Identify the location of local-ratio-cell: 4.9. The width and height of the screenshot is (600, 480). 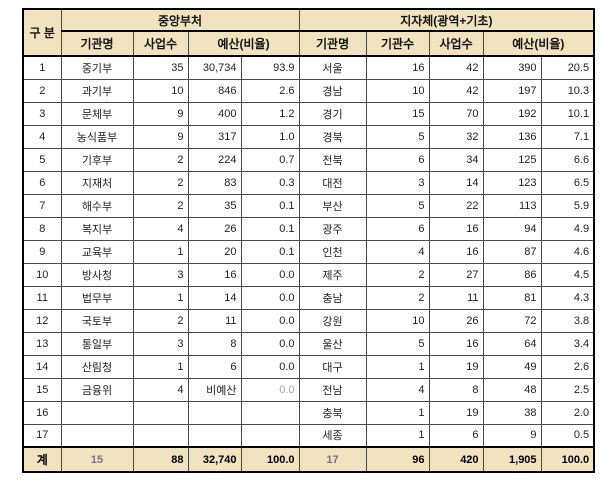
(567, 228).